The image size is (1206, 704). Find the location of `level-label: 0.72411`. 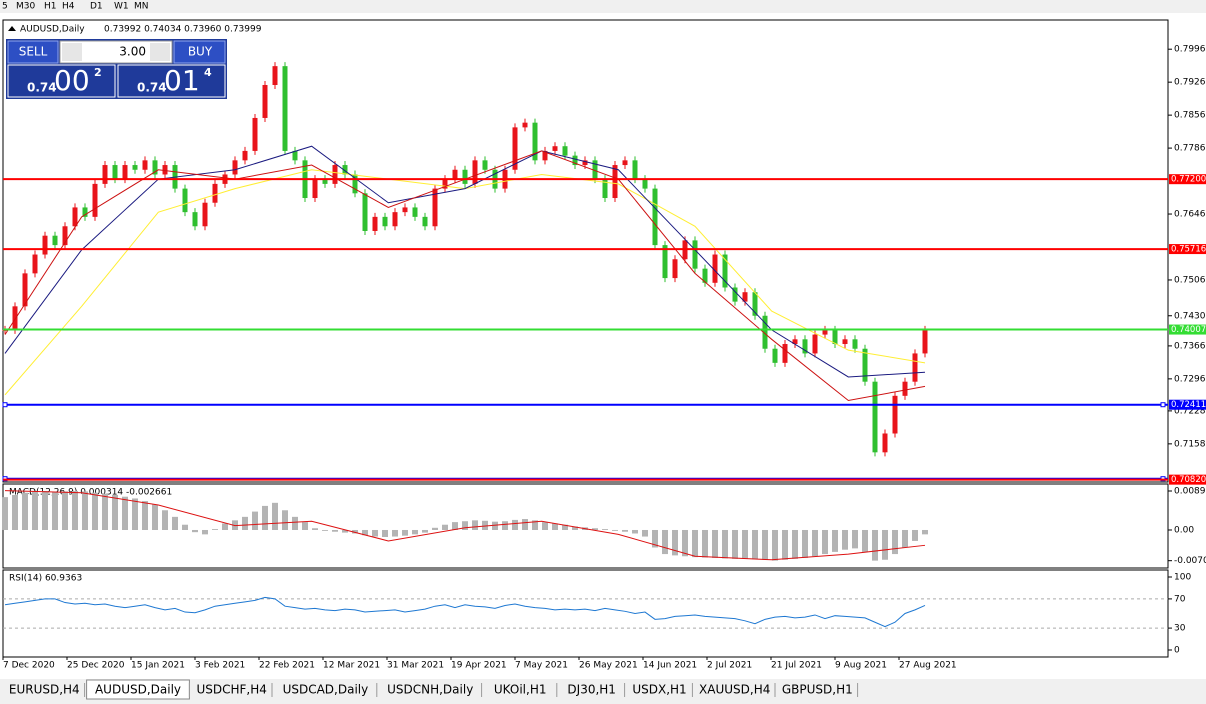

level-label: 0.72411 is located at coordinates (1188, 405).